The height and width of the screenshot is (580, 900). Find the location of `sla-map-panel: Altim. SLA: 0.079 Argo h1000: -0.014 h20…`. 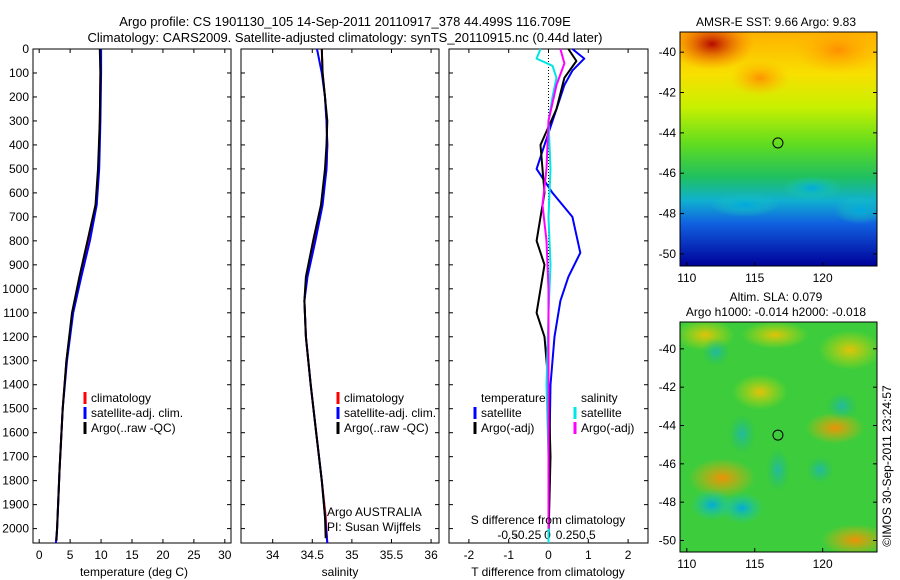

sla-map-panel: Altim. SLA: 0.079 Argo h1000: -0.014 h20… is located at coordinates (768, 430).